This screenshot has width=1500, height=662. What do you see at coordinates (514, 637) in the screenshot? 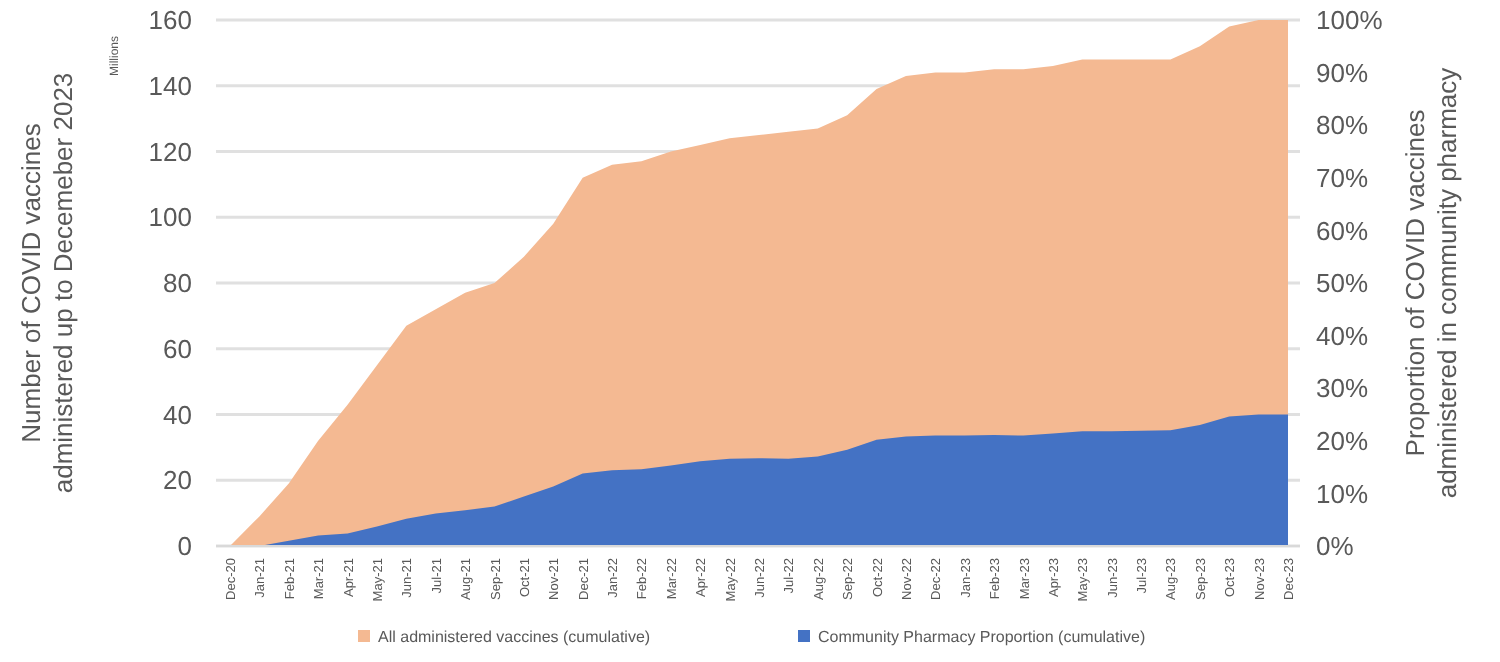
I see `legend-label: All administered vaccines (cumulative)` at bounding box center [514, 637].